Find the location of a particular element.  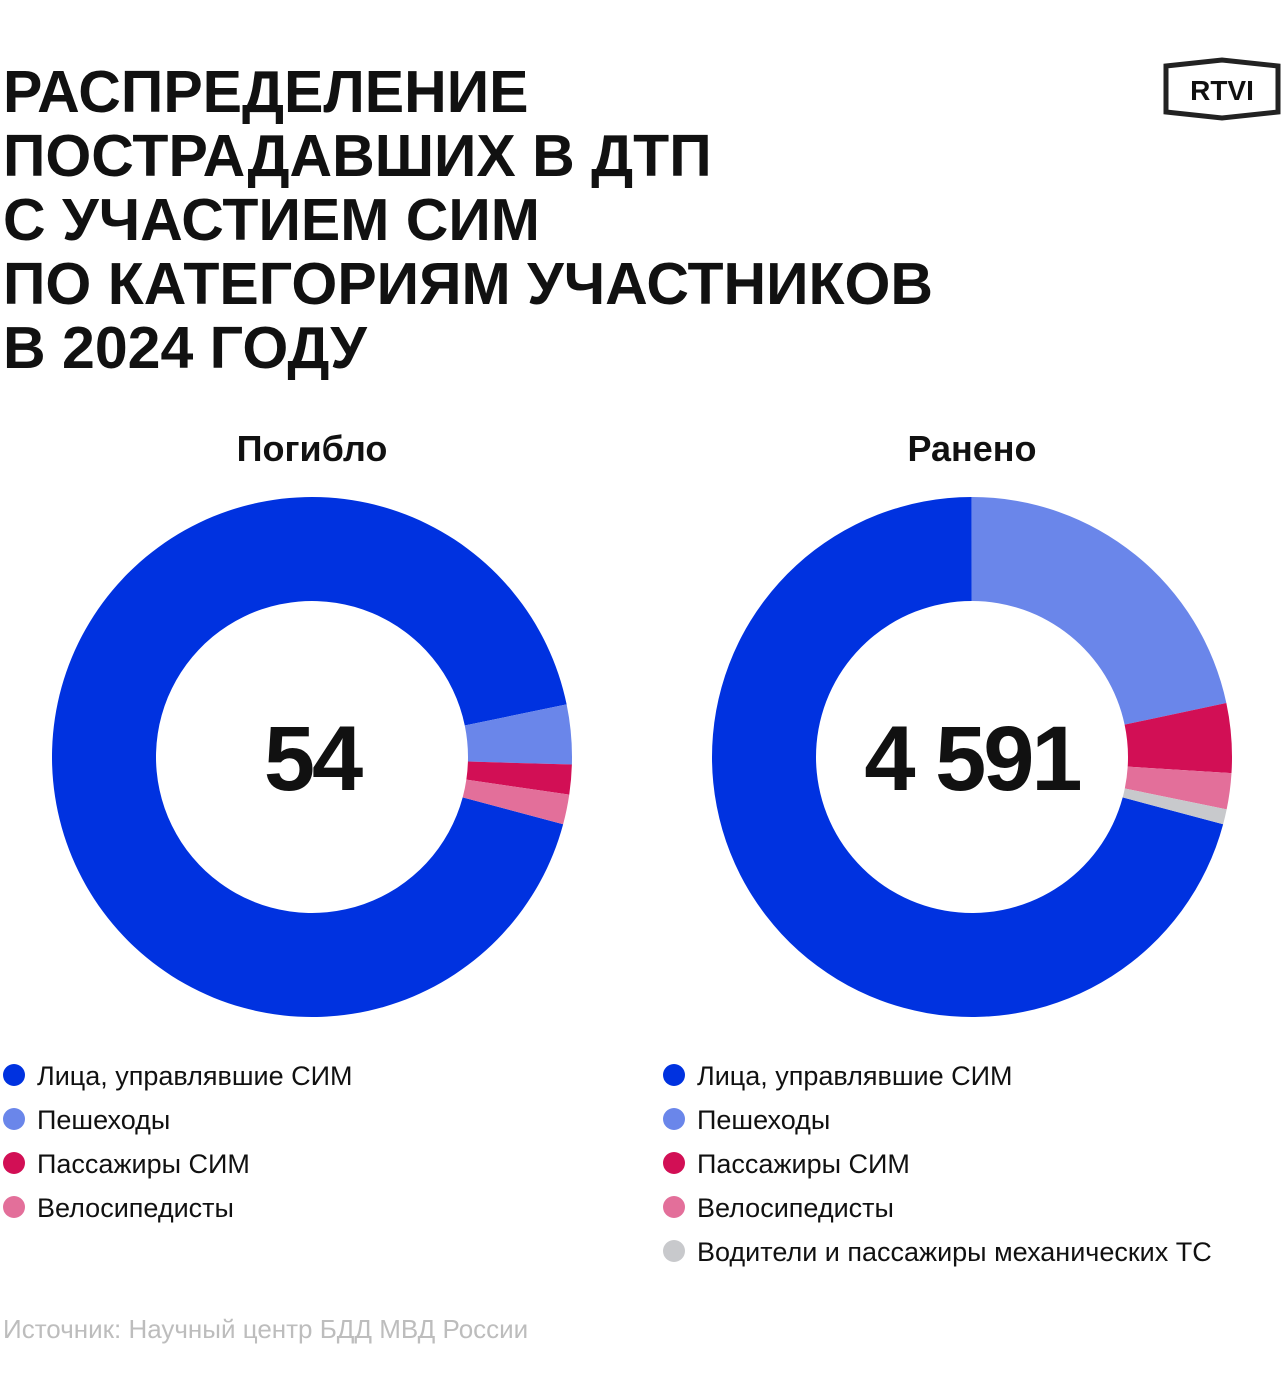

title-line: С УЧАСТИЕМ СИМ is located at coordinates (271, 220).